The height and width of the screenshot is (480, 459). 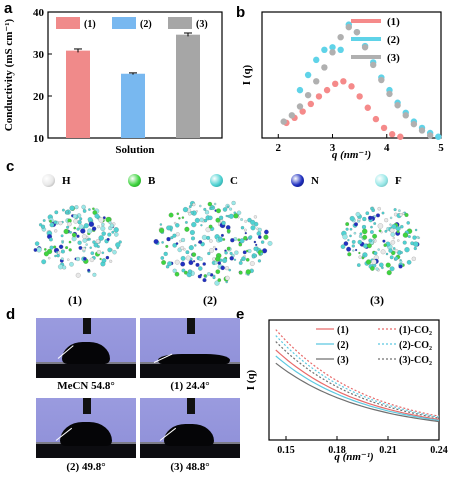 I want to click on plot-frame, so click(x=354, y=380).